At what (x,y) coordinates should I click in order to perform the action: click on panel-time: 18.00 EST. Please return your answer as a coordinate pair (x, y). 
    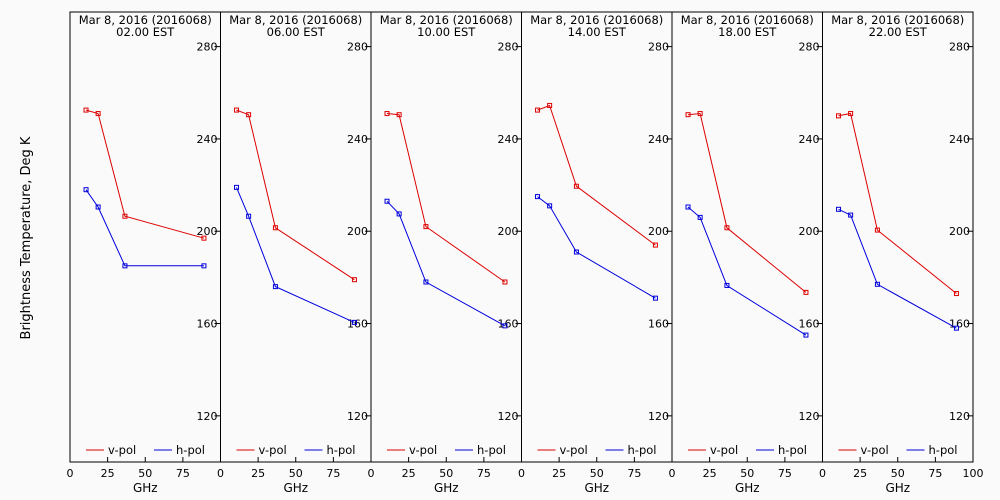
    Looking at the image, I should click on (747, 32).